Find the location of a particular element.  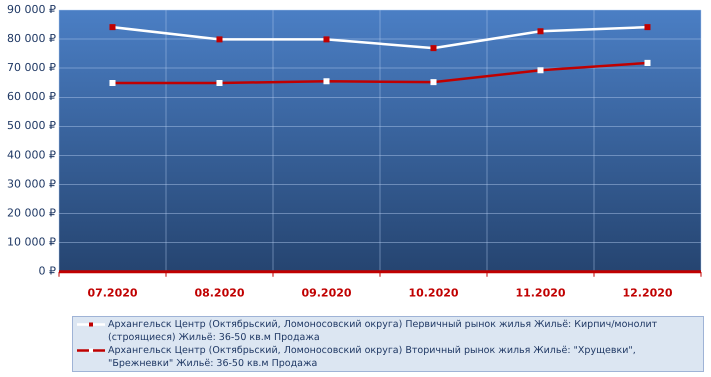

y-tick-label: 80 000 ₽ is located at coordinates (31, 38).